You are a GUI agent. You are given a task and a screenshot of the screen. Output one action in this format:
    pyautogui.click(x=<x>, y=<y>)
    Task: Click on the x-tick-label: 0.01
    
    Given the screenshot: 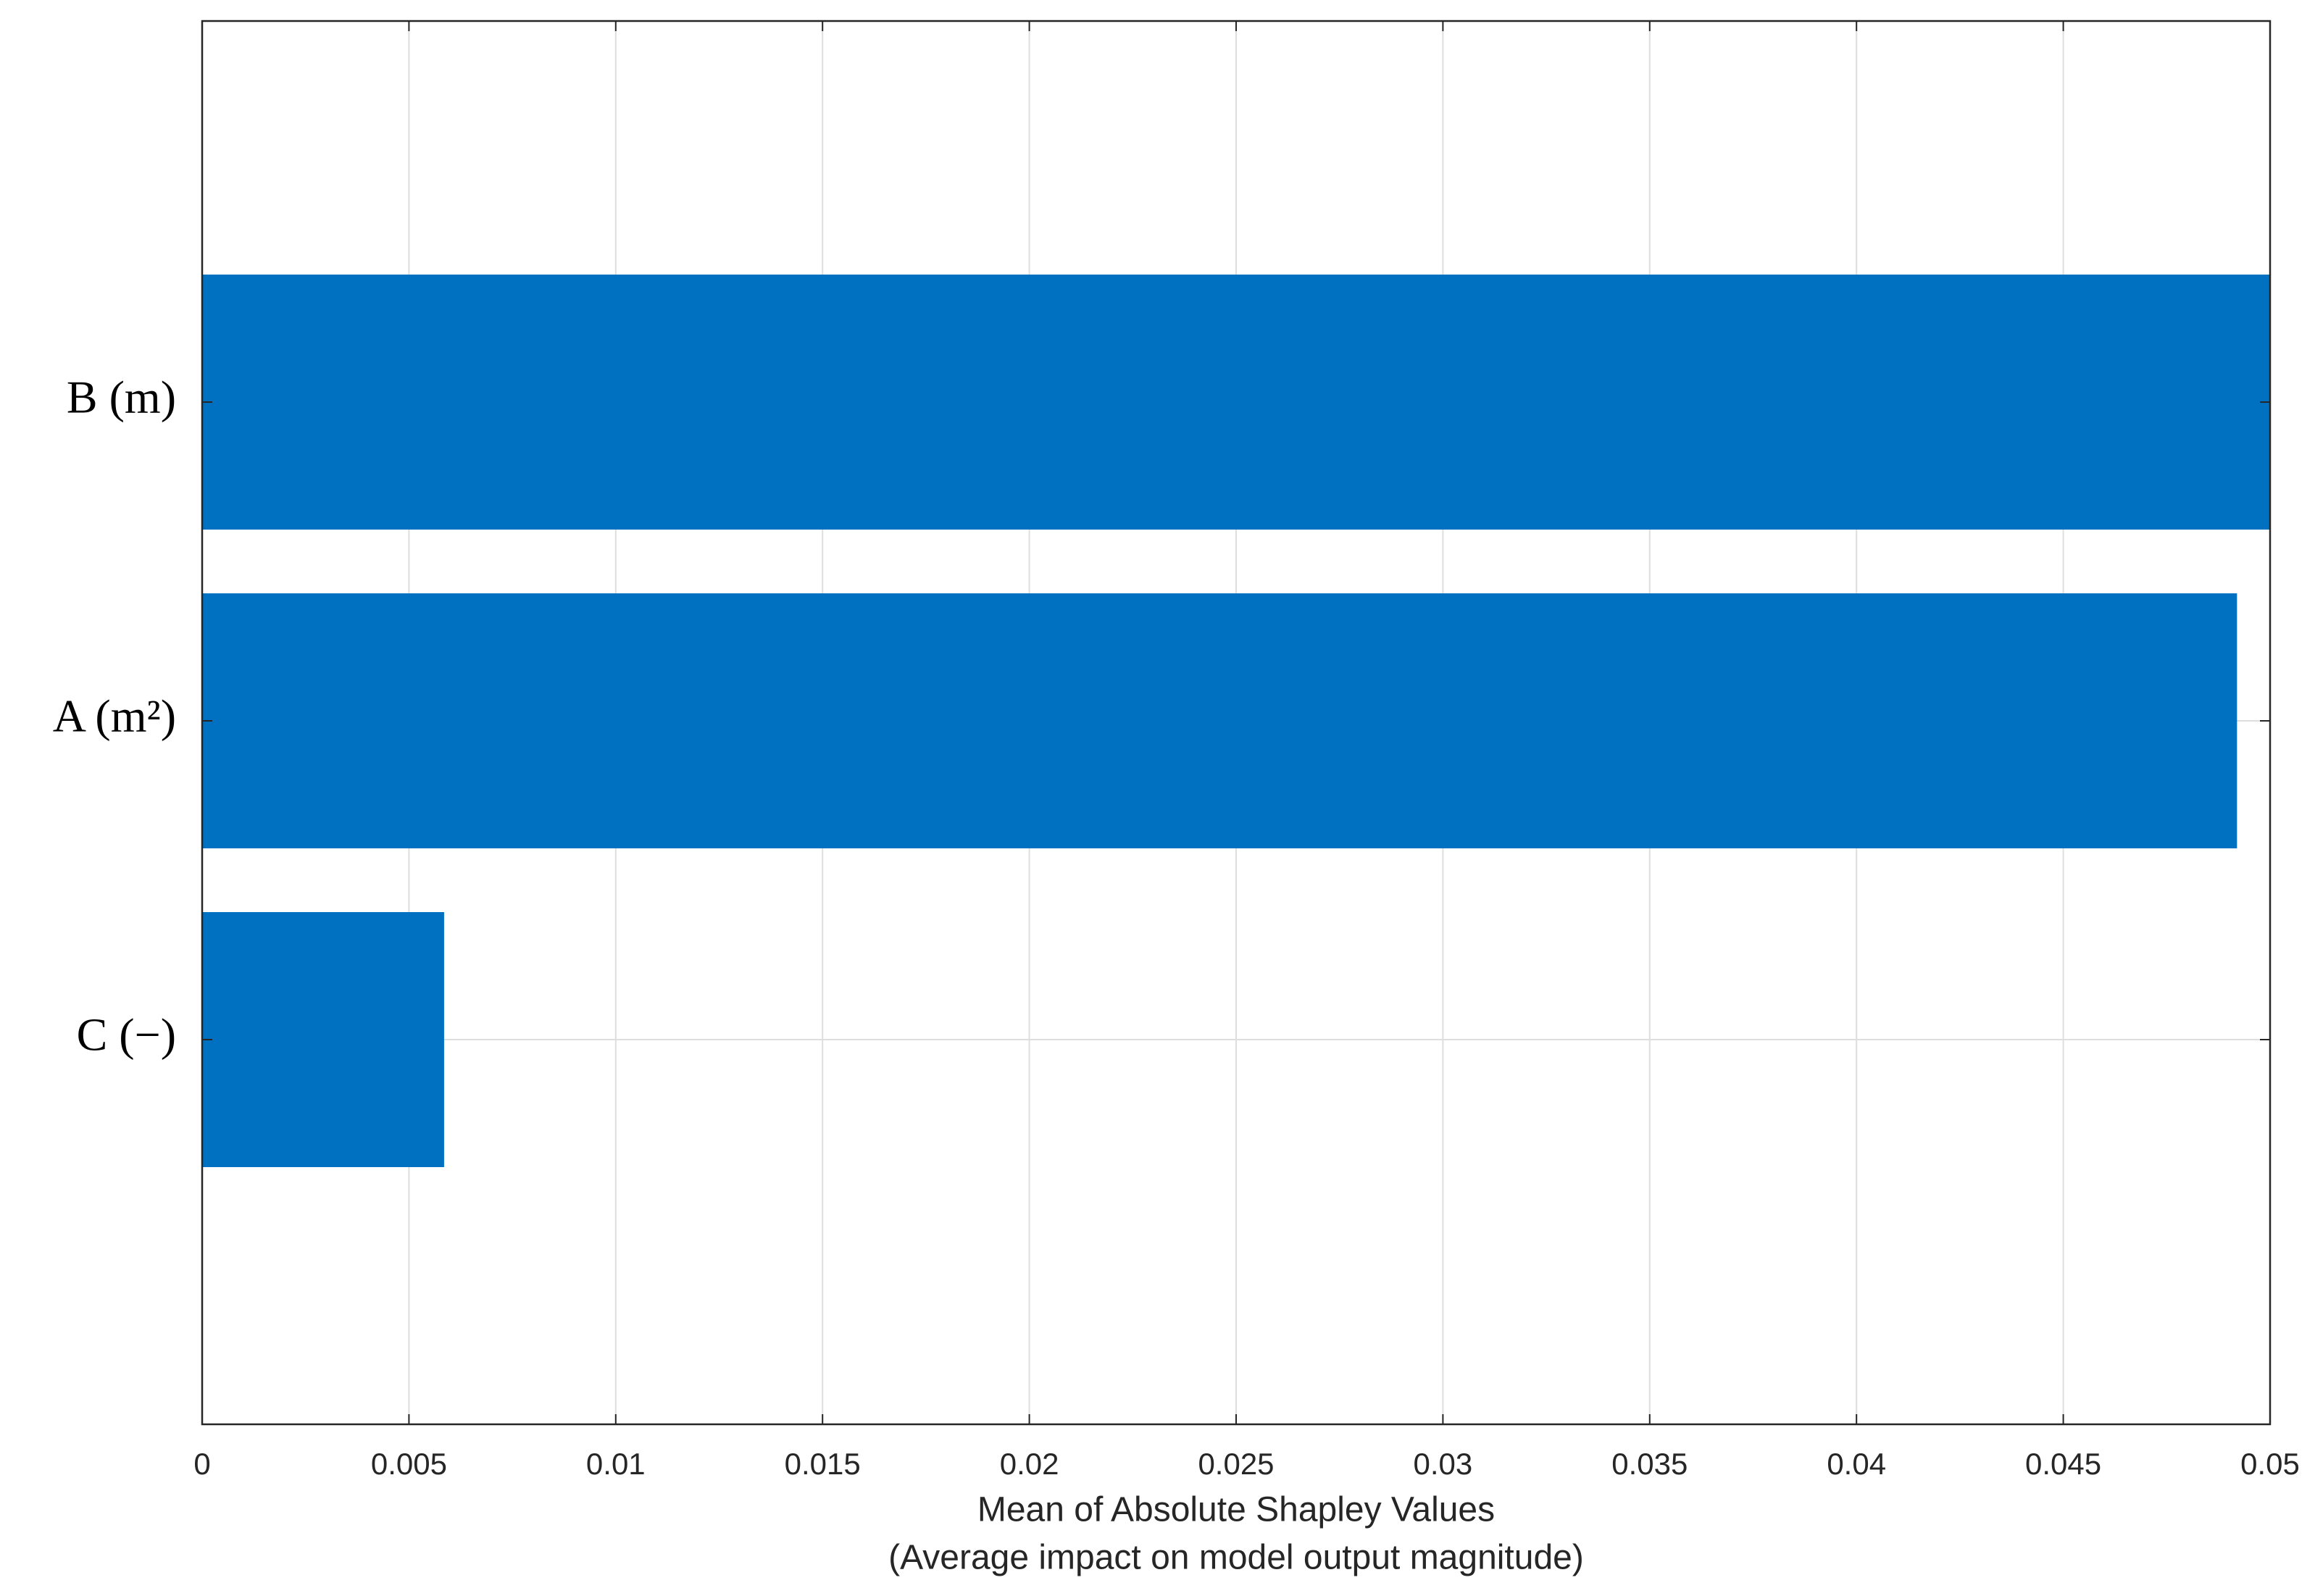 What is the action you would take?
    pyautogui.click(x=616, y=1464)
    